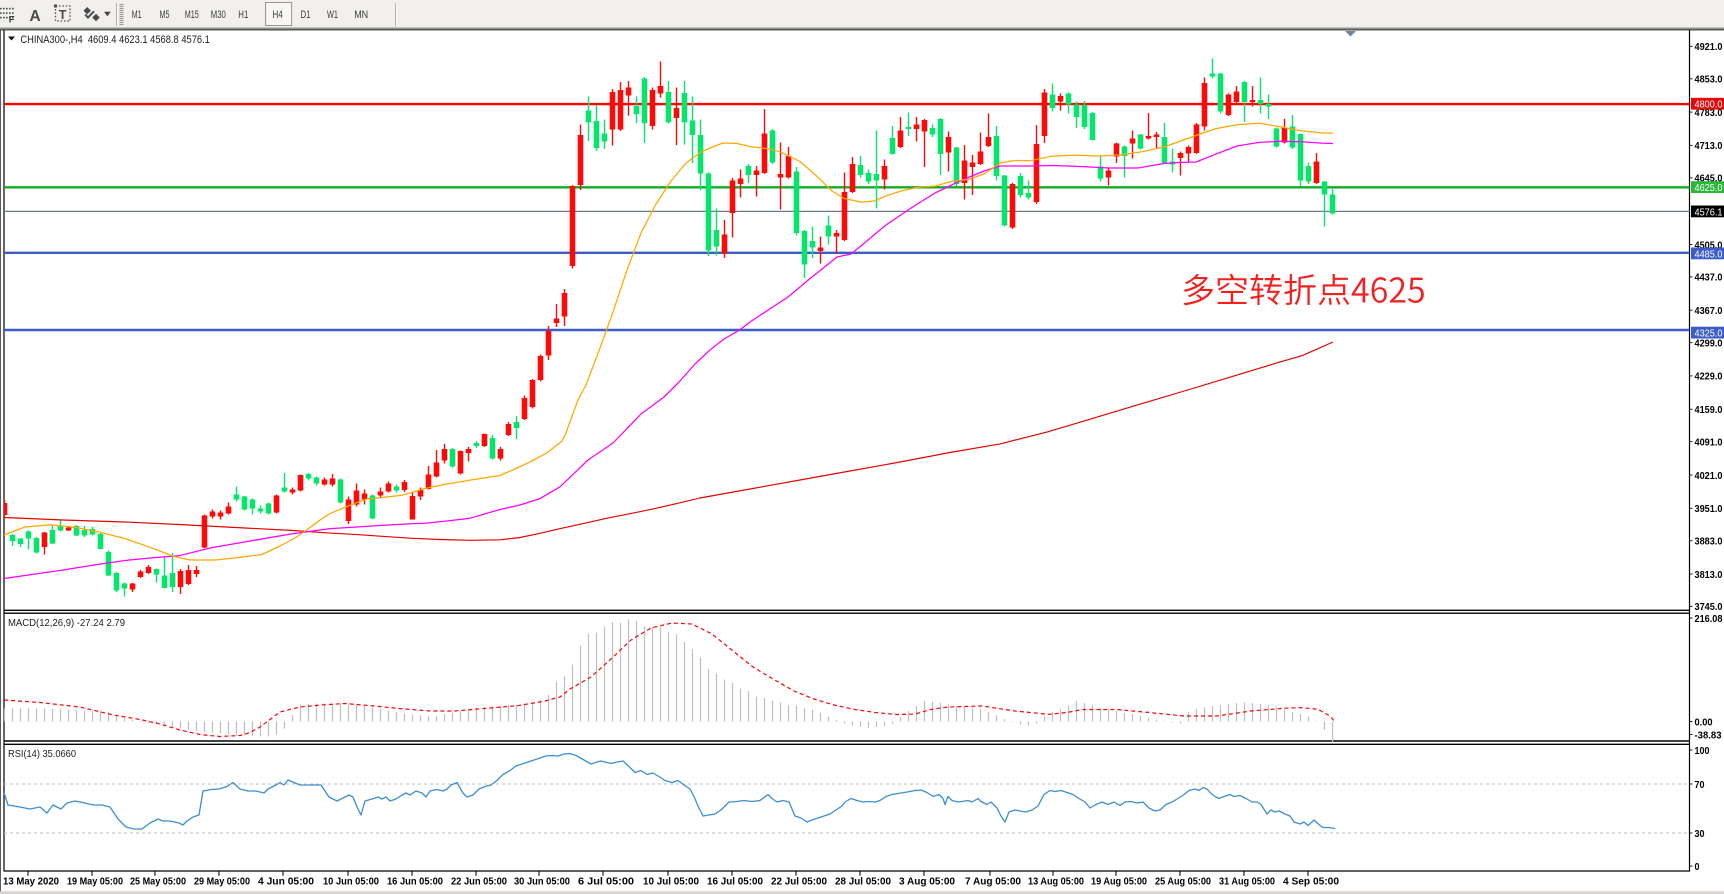  What do you see at coordinates (12, 20) in the screenshot?
I see `svg-text: F` at bounding box center [12, 20].